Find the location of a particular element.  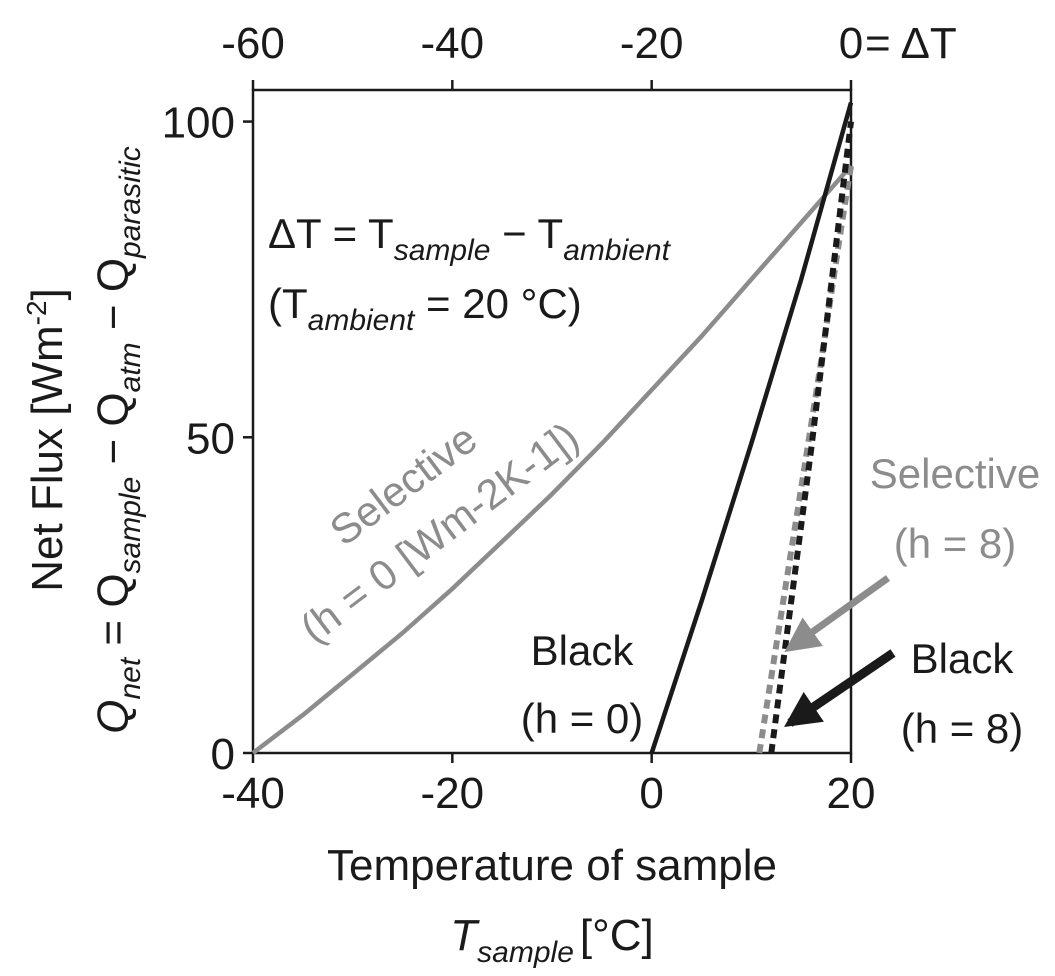

annotation-selective-h8-line1: Selective is located at coordinates (955, 473).